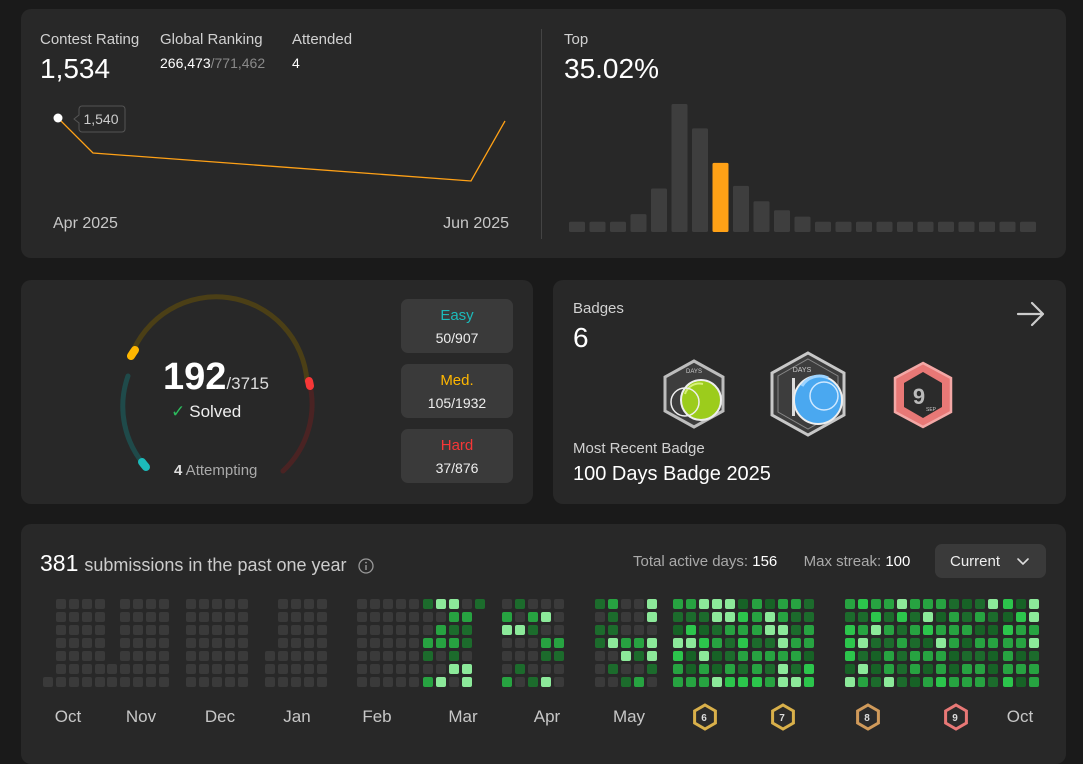 Image resolution: width=1083 pixels, height=764 pixels. Describe the element at coordinates (868, 717) in the screenshot. I see `monthly-badge-icon: 8` at that location.